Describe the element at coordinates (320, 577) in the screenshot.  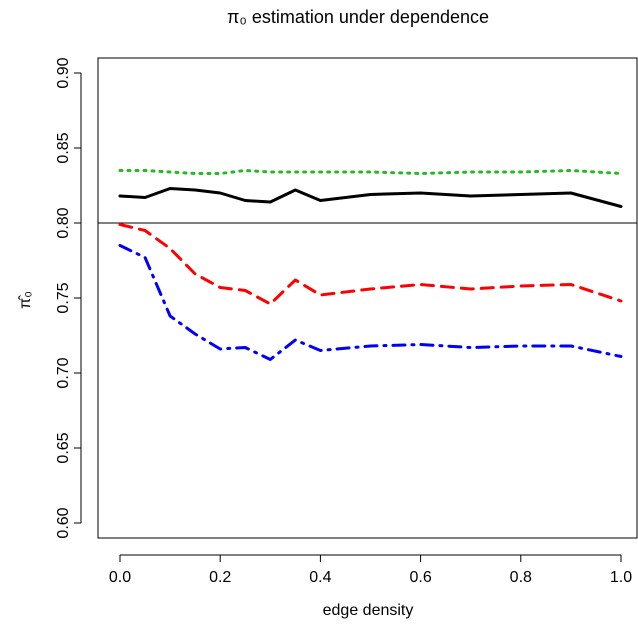
I see `x-tick-label-2: 0.4` at that location.